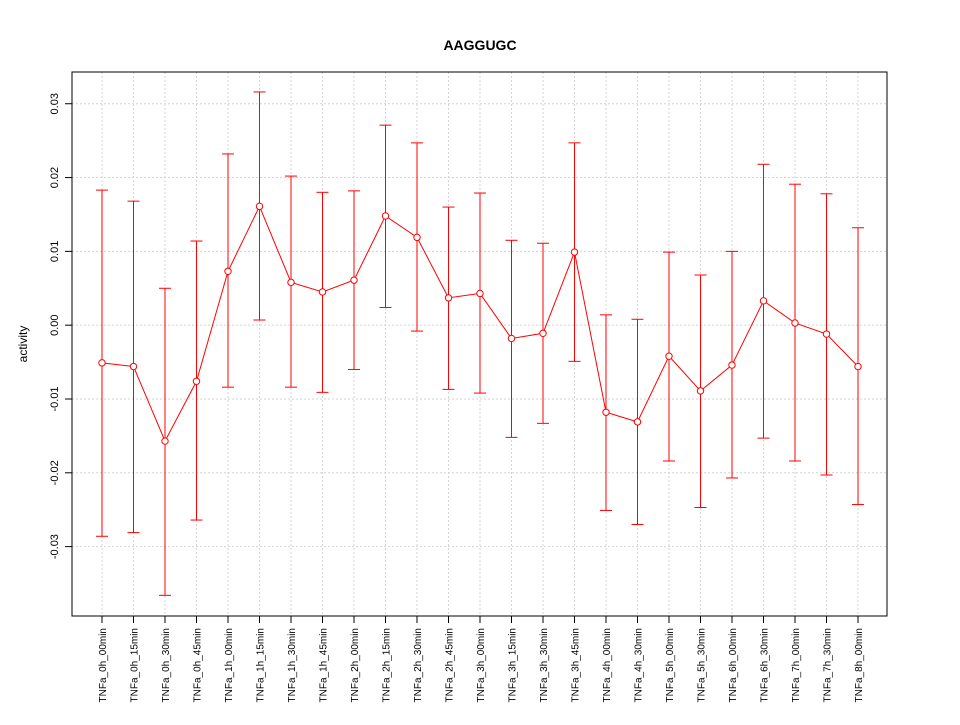  Describe the element at coordinates (607, 665) in the screenshot. I see `x-tick-label: TNFa_4h_00min` at that location.